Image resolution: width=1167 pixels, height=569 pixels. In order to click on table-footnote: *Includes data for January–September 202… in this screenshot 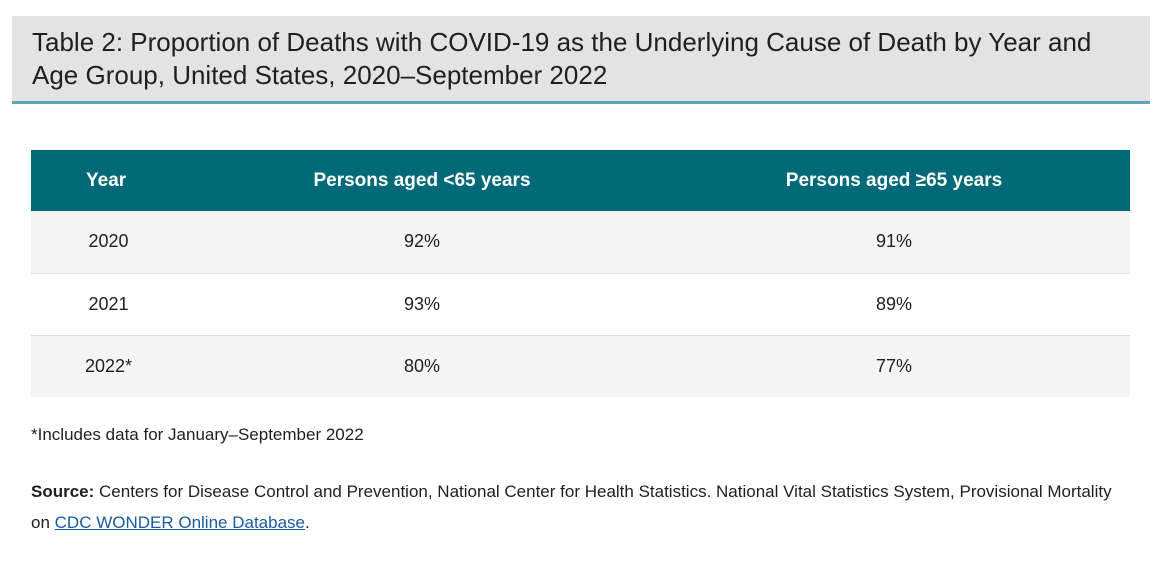, I will do `click(197, 434)`.